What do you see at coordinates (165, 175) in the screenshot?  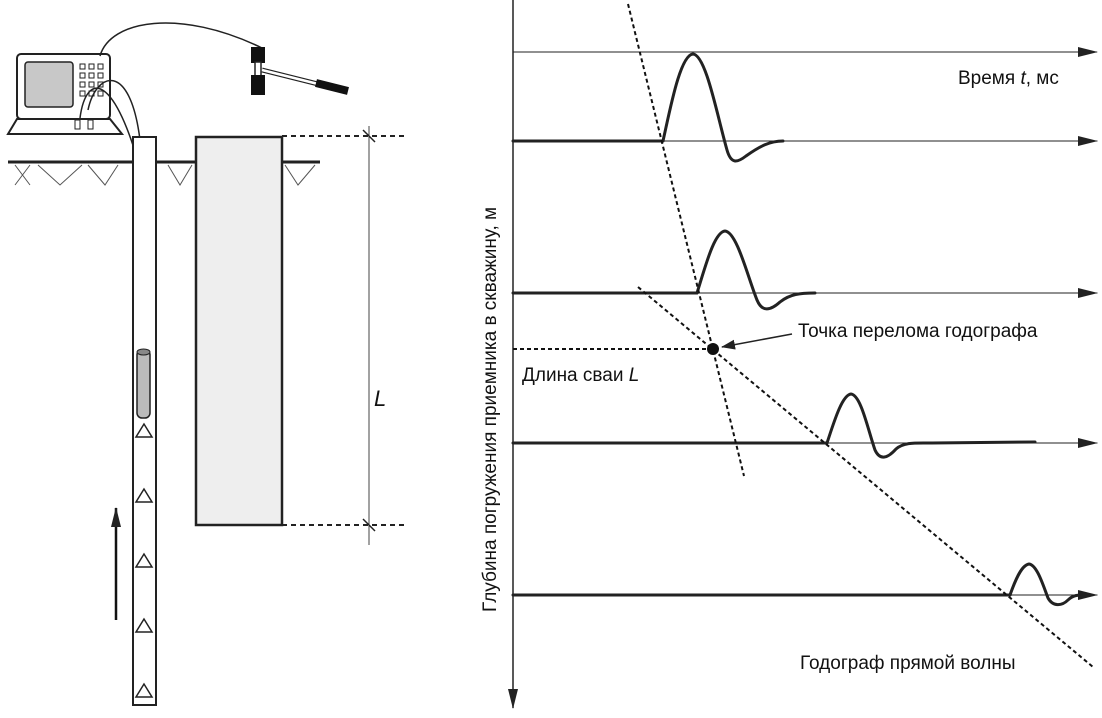 I see `ground-hatching` at bounding box center [165, 175].